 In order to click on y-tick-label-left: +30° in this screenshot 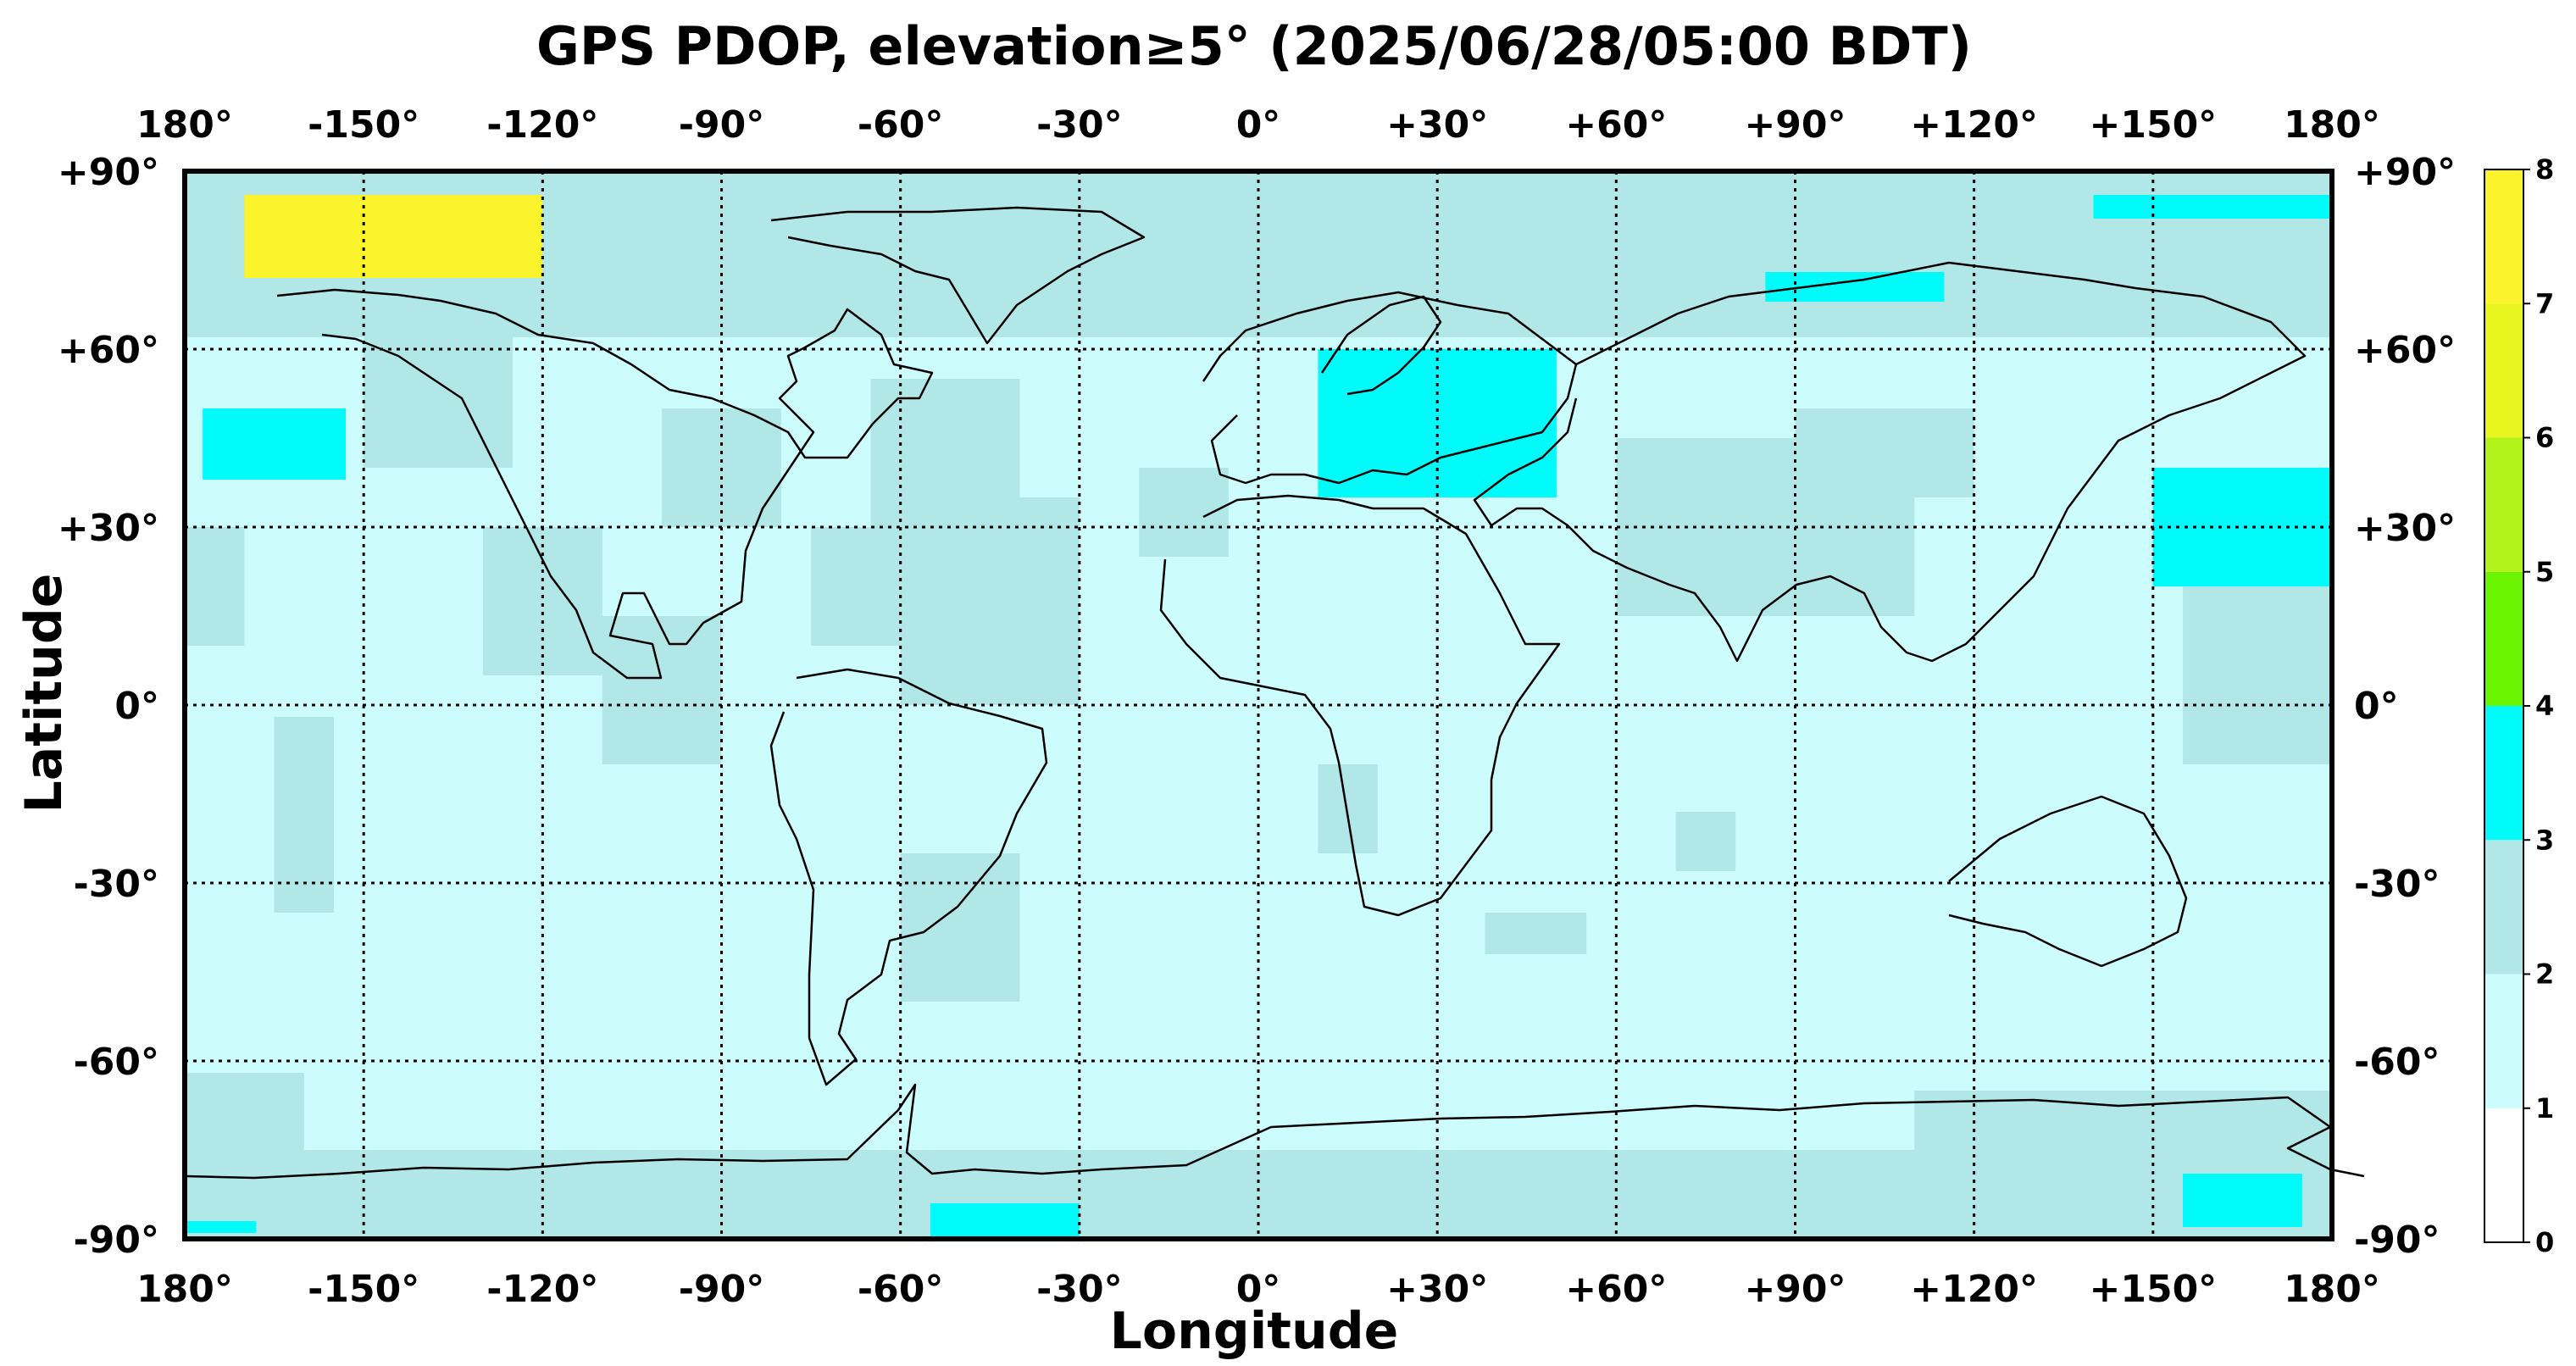, I will do `click(108, 528)`.